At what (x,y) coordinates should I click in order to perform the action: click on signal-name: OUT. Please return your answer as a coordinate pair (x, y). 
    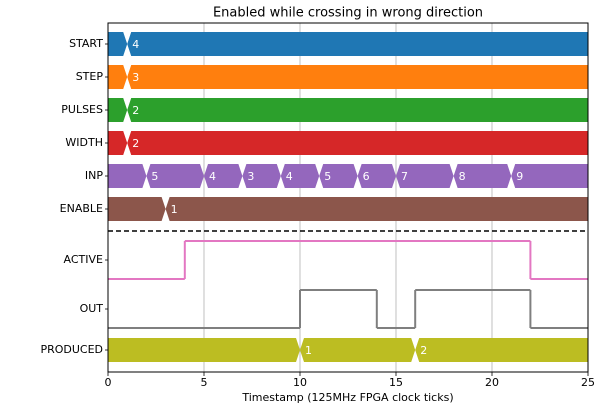
    Looking at the image, I should click on (92, 308).